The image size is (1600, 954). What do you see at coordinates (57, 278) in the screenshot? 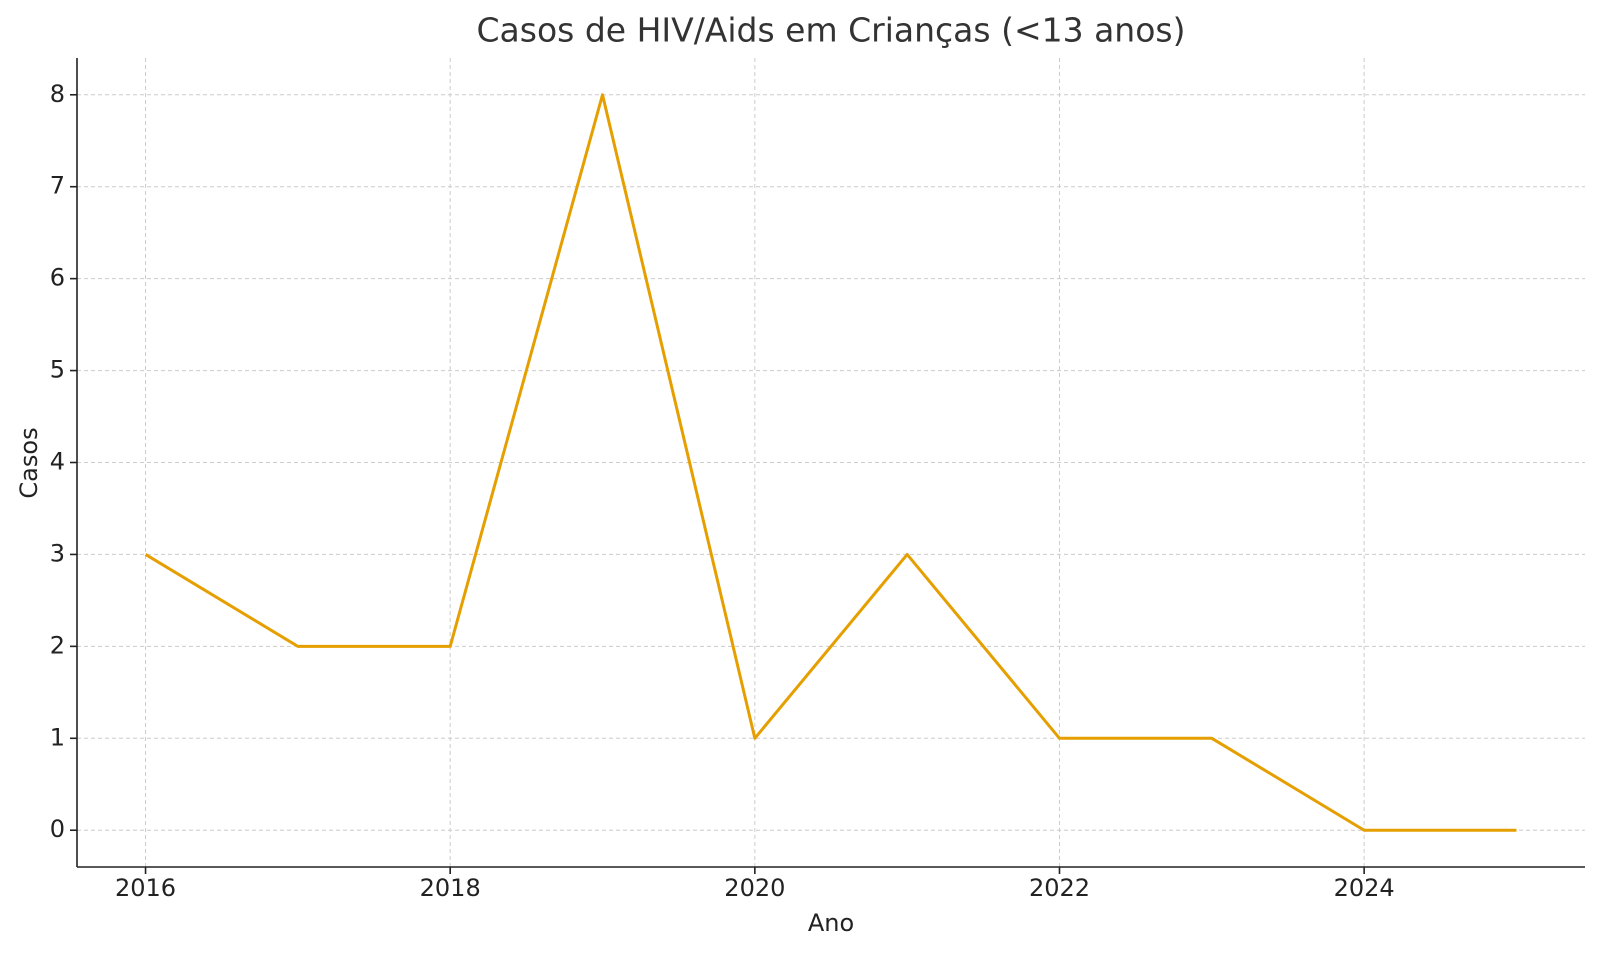
I see `y-tick-label: 6` at bounding box center [57, 278].